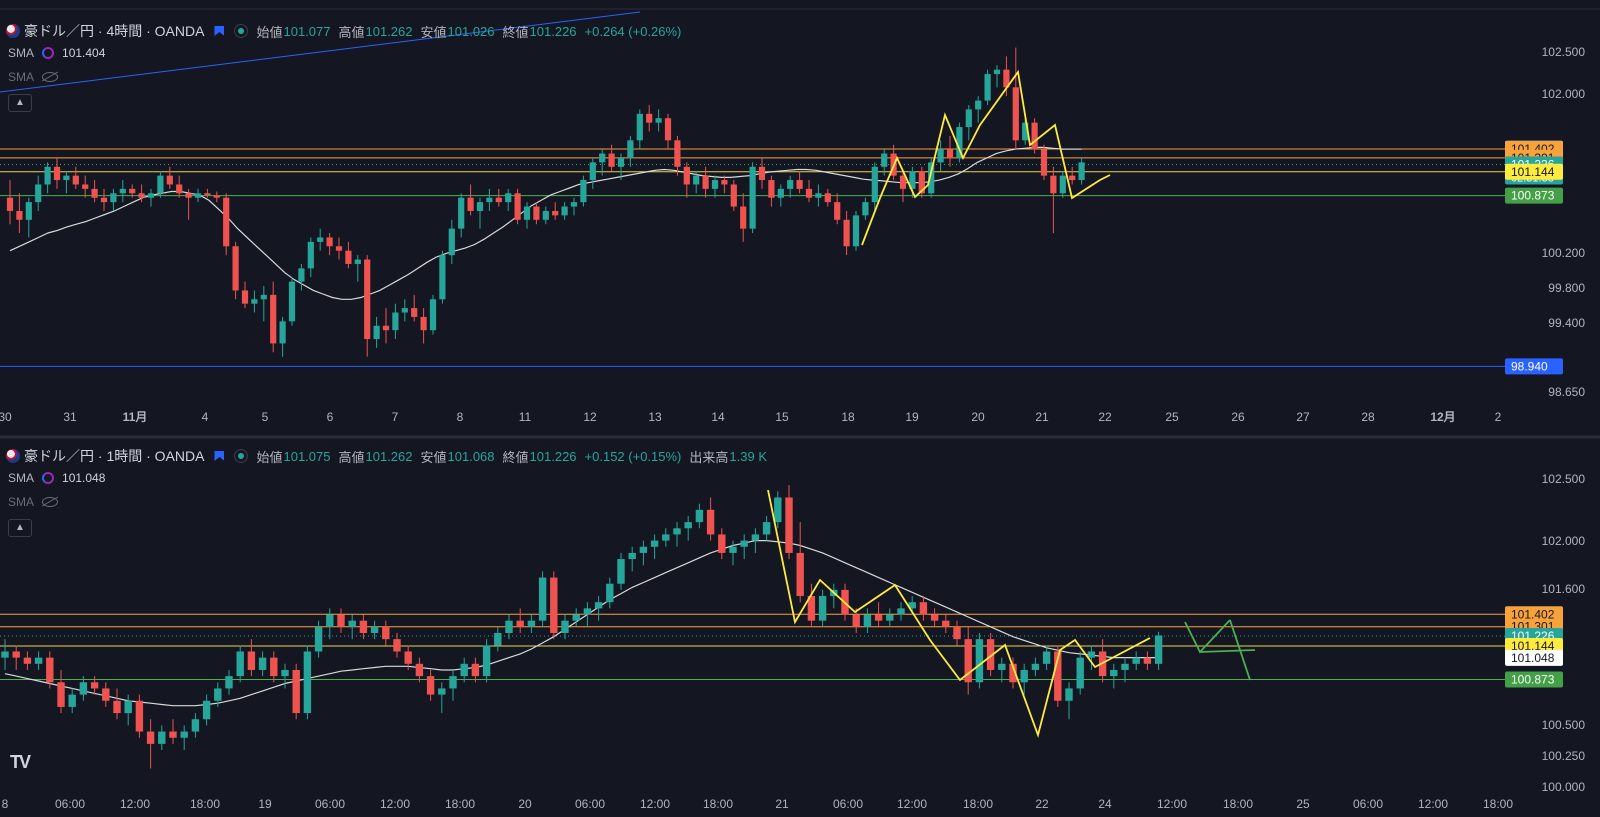 This screenshot has width=1600, height=817. Describe the element at coordinates (1534, 366) in the screenshot. I see `price-tag-blue: 98.940` at that location.